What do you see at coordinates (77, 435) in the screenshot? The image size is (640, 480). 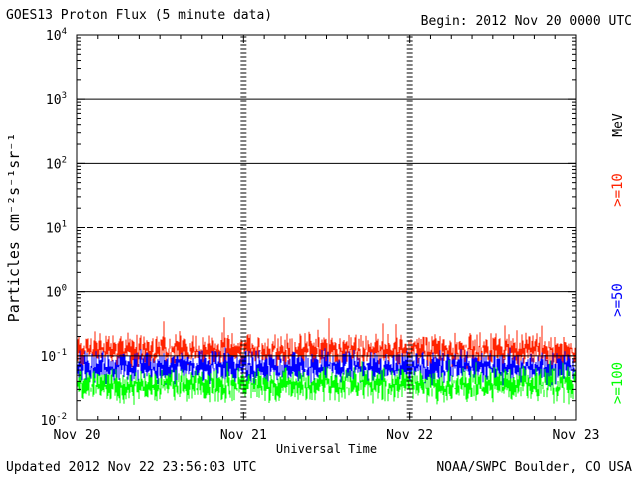 I see `x-tick-label: Nov 20` at bounding box center [77, 435].